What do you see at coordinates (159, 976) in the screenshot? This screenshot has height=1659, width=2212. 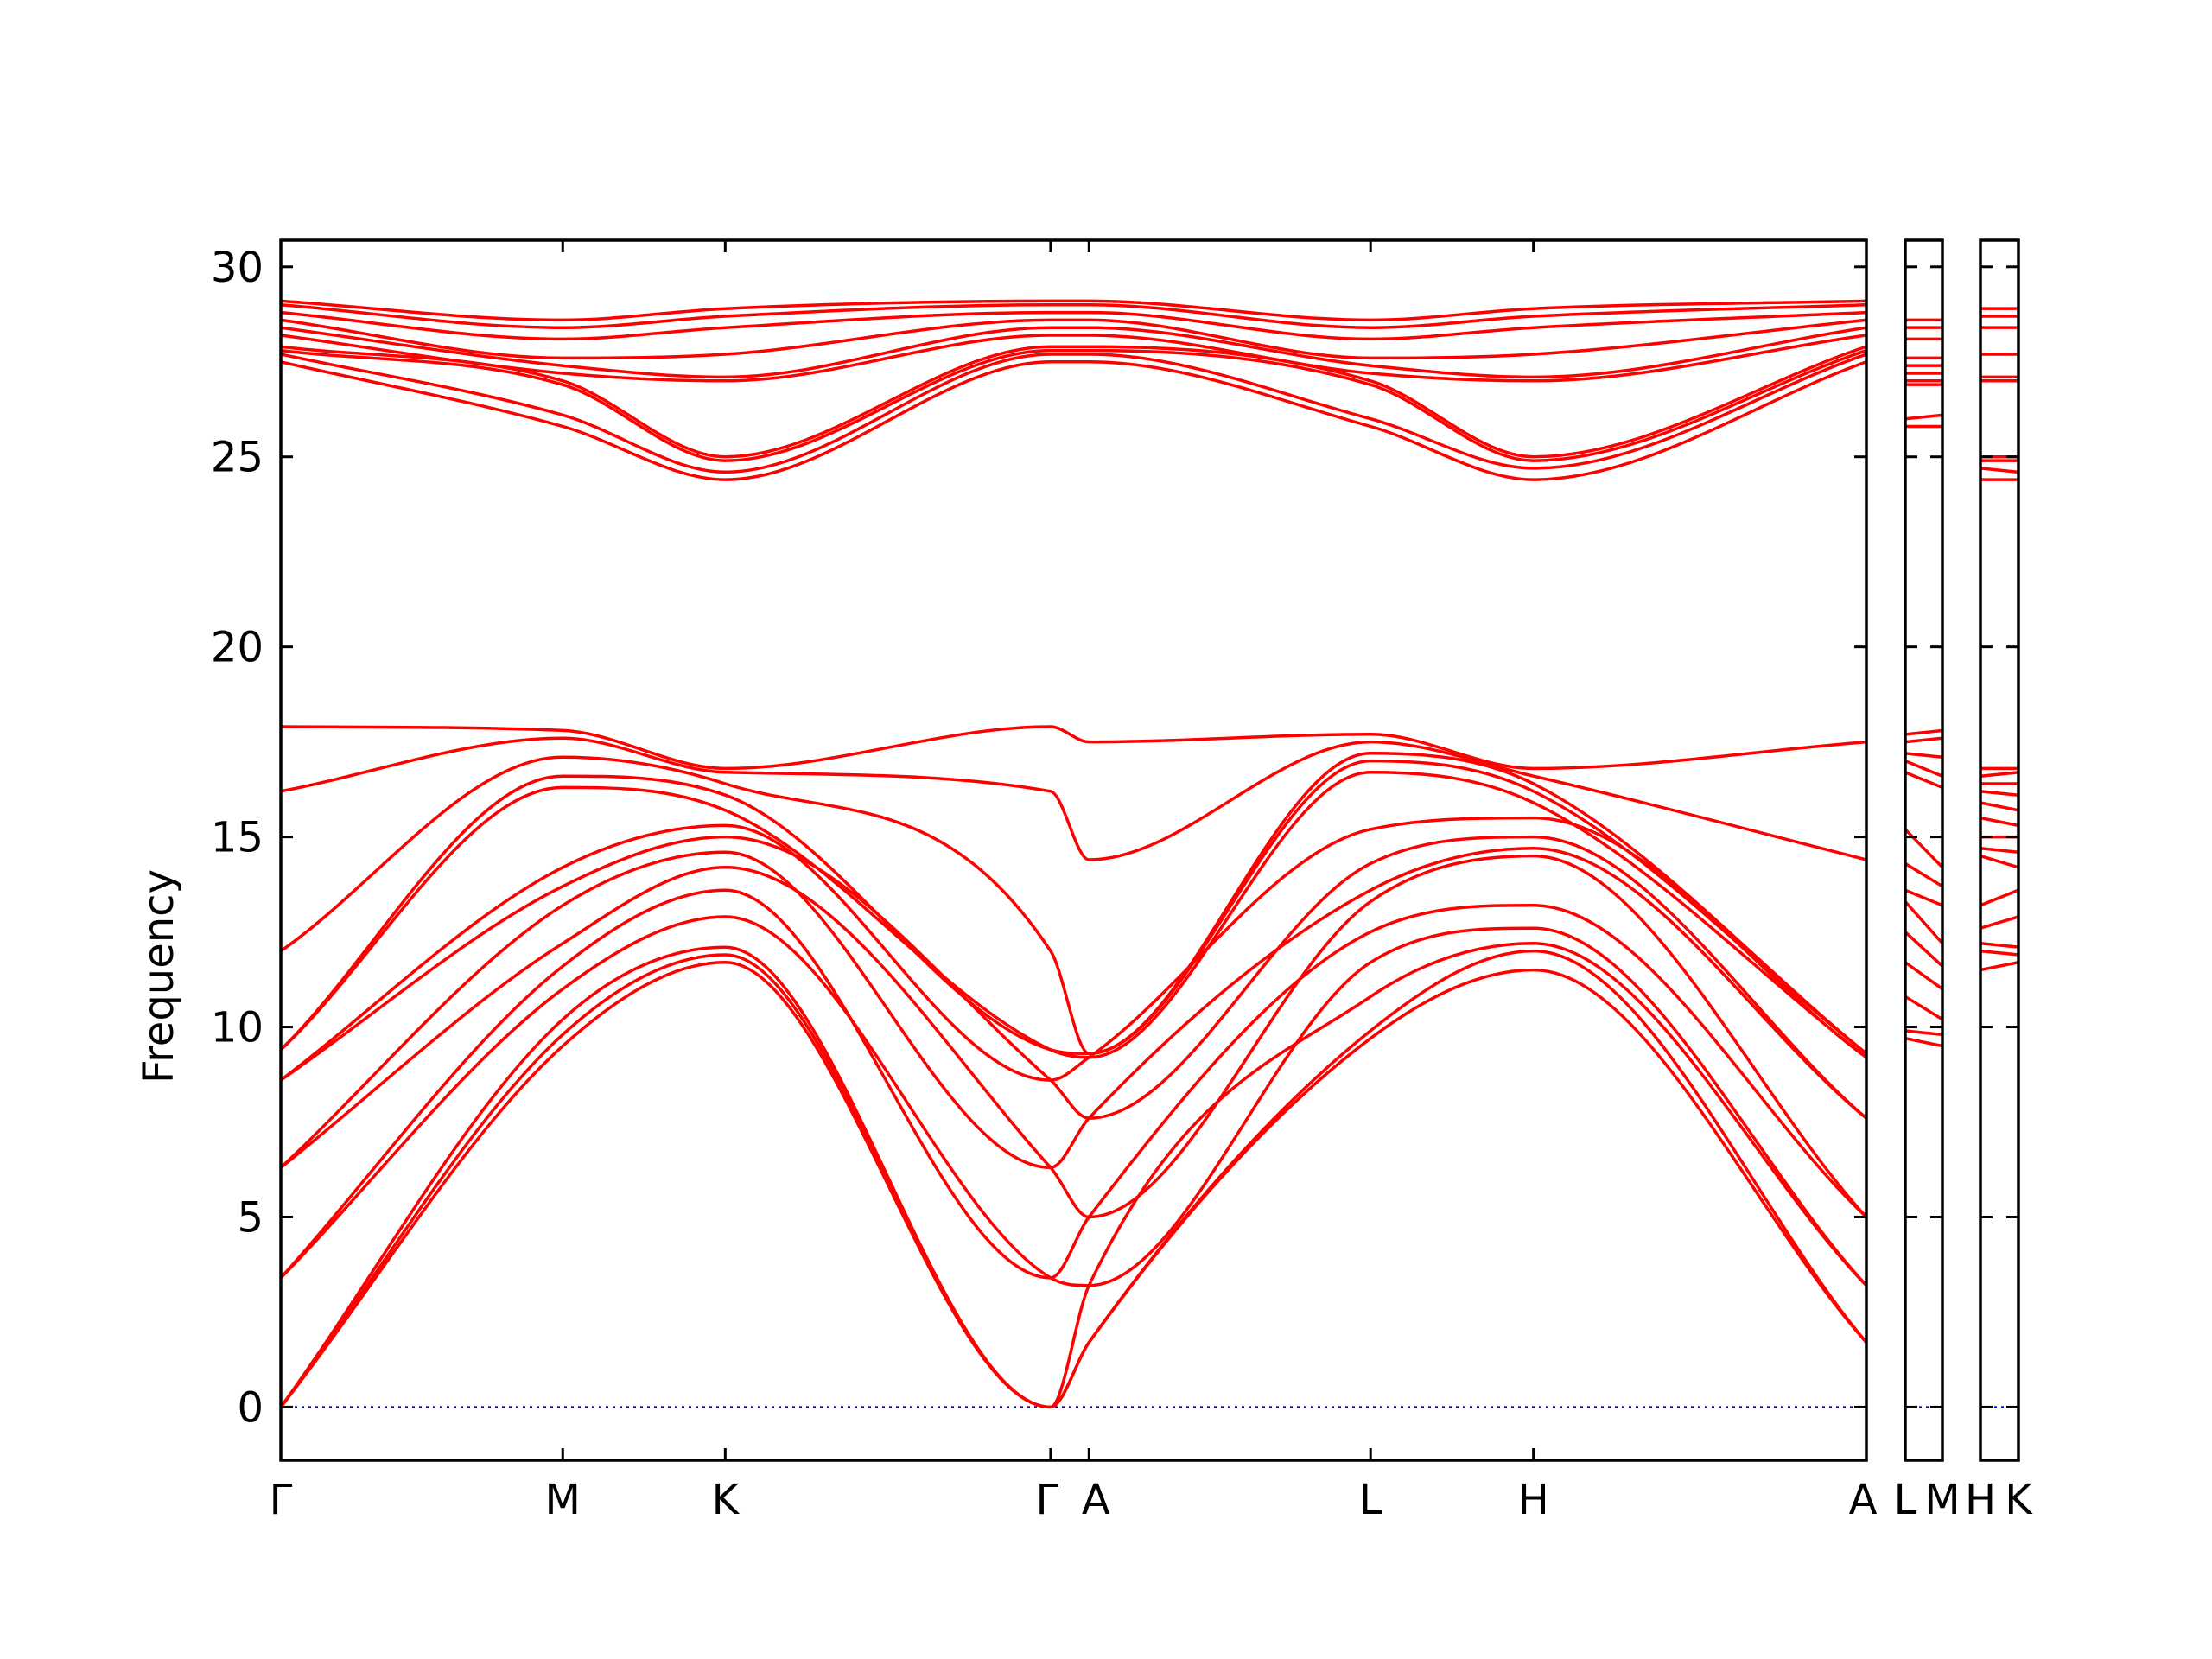 I see `y-axis-label: Frequency` at bounding box center [159, 976].